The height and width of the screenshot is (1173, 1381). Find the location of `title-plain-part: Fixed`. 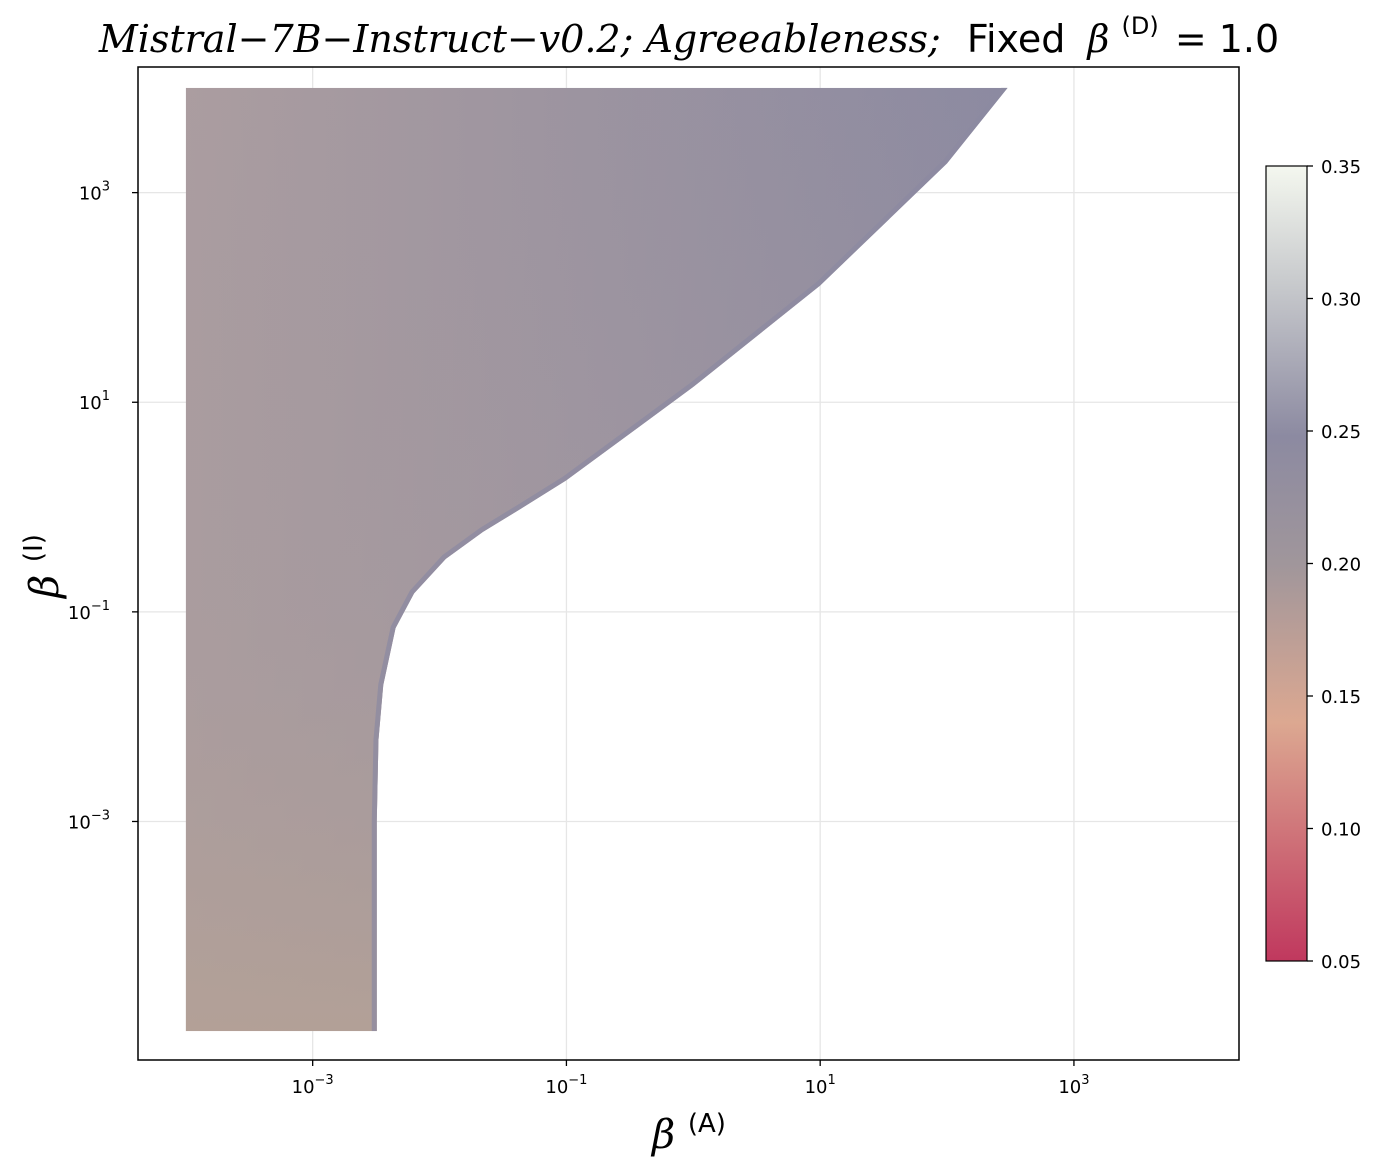

title-plain-part: Fixed is located at coordinates (1016, 39).